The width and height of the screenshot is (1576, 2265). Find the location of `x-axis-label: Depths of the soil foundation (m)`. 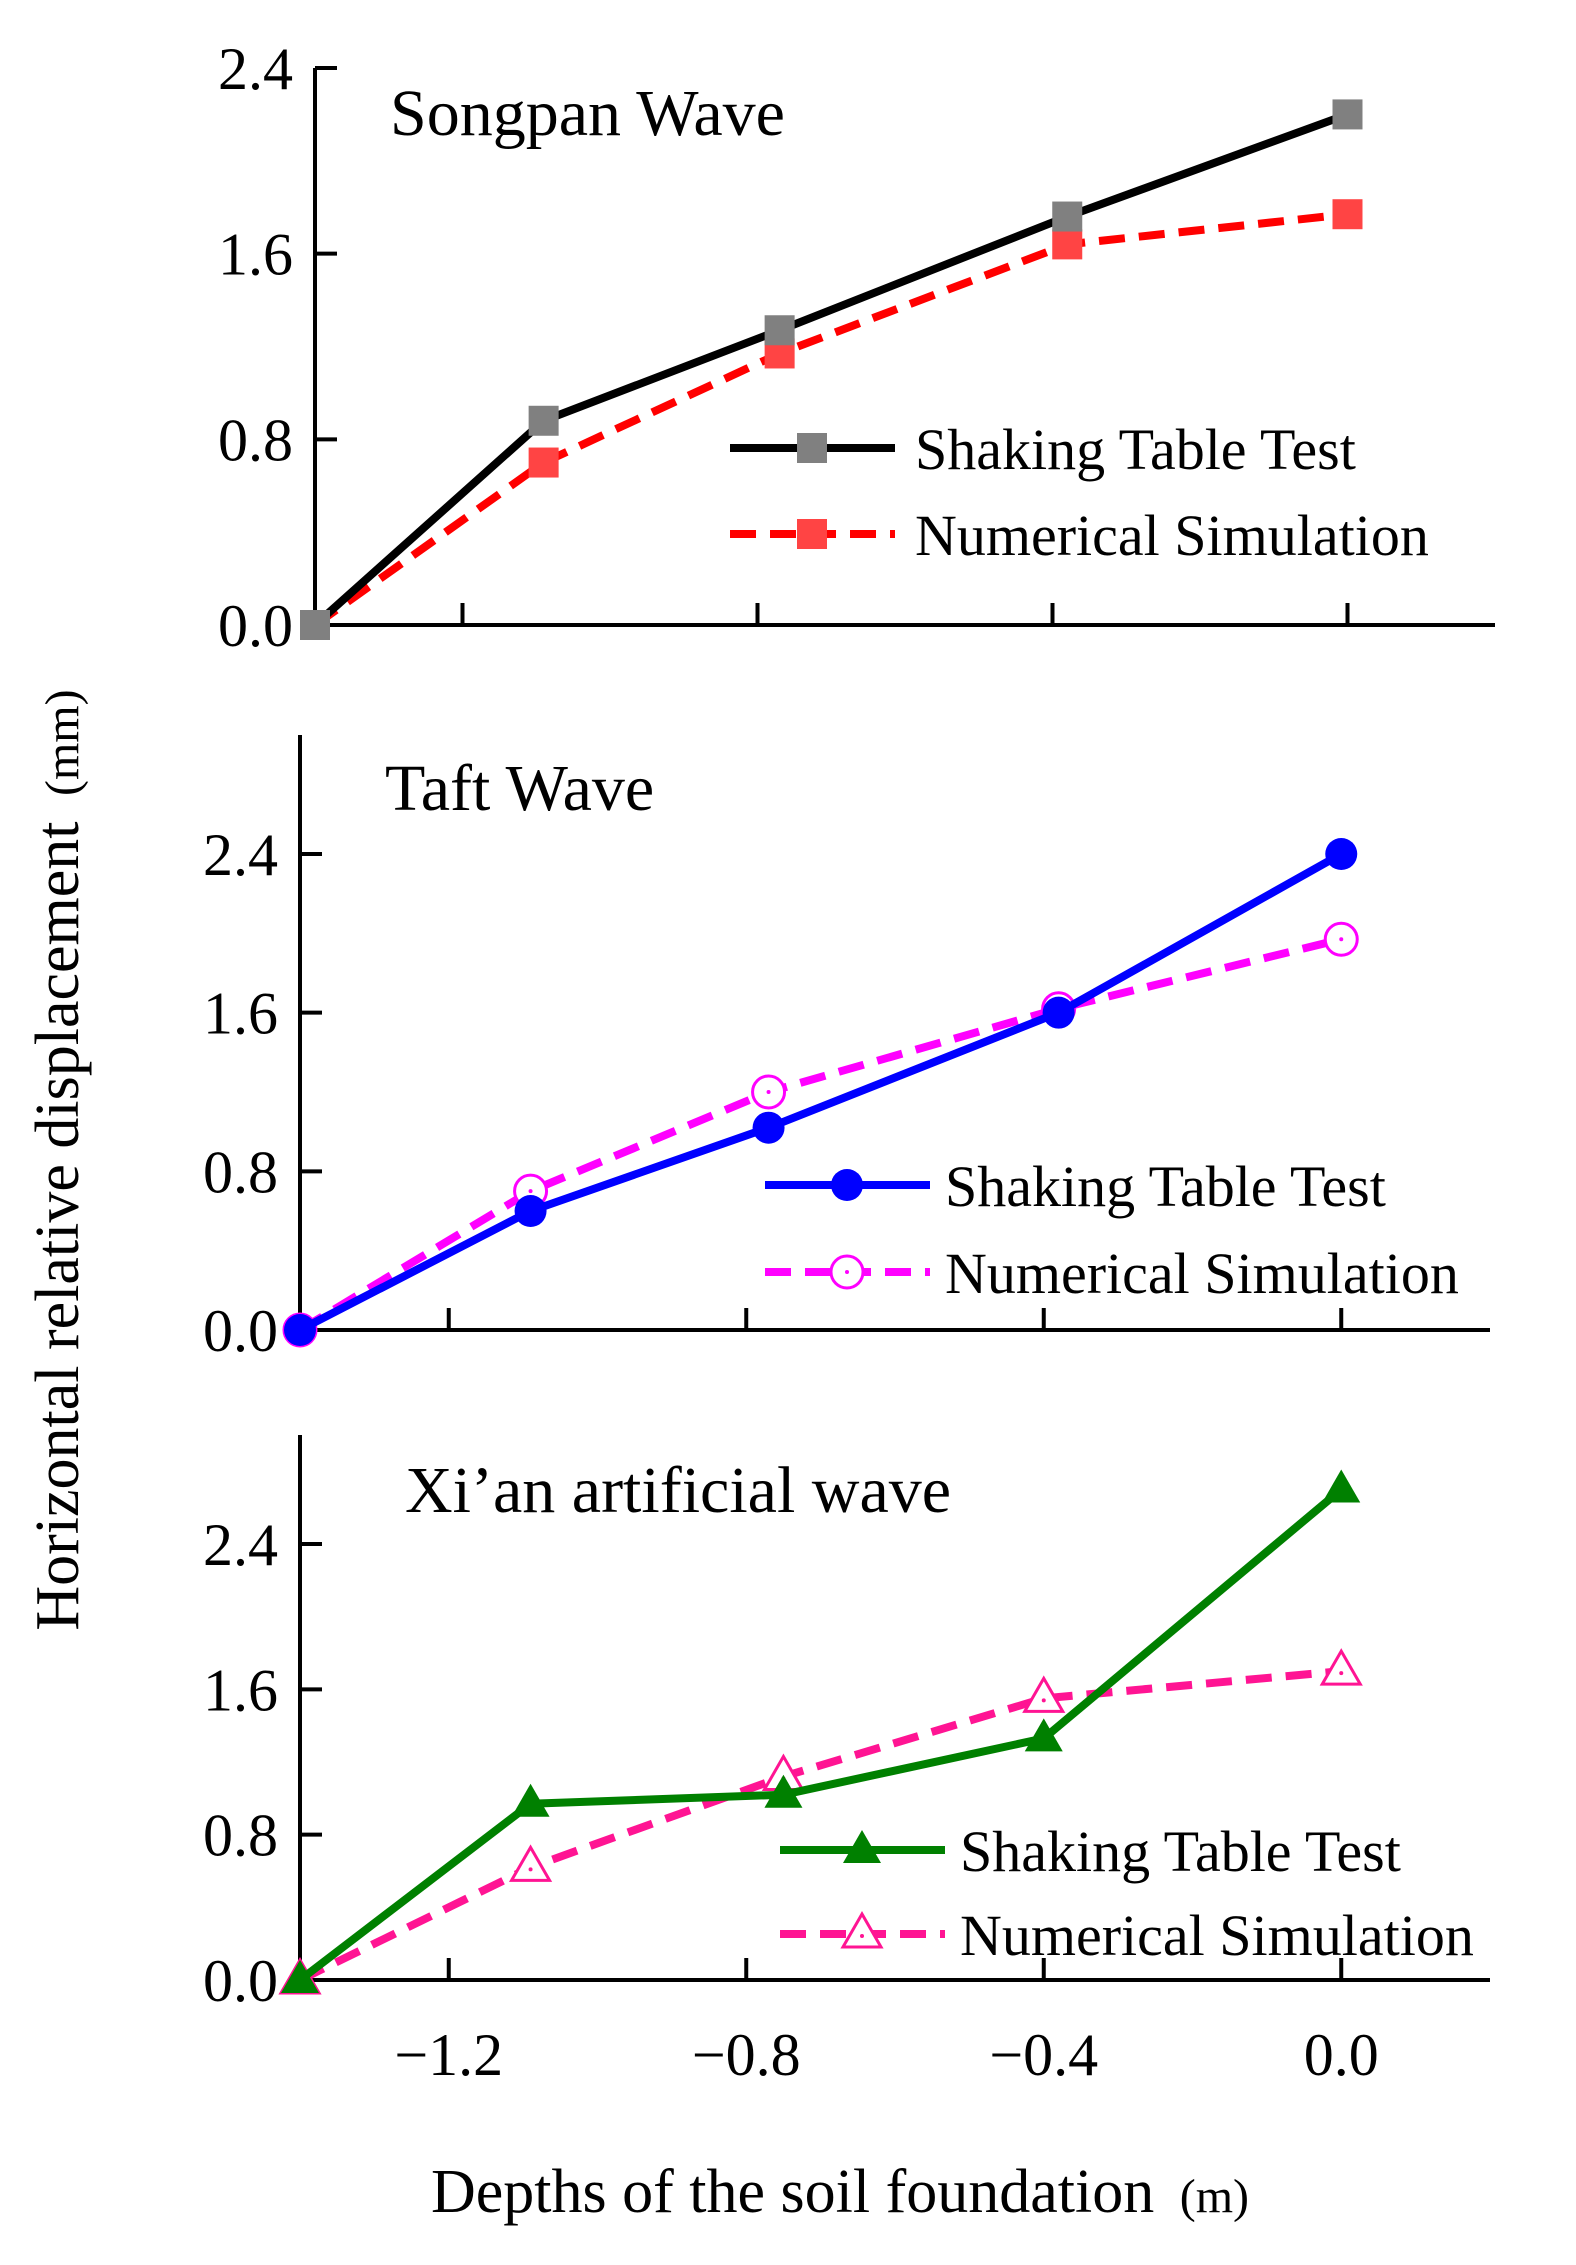

x-axis-label: Depths of the soil foundation (m) is located at coordinates (840, 2192).